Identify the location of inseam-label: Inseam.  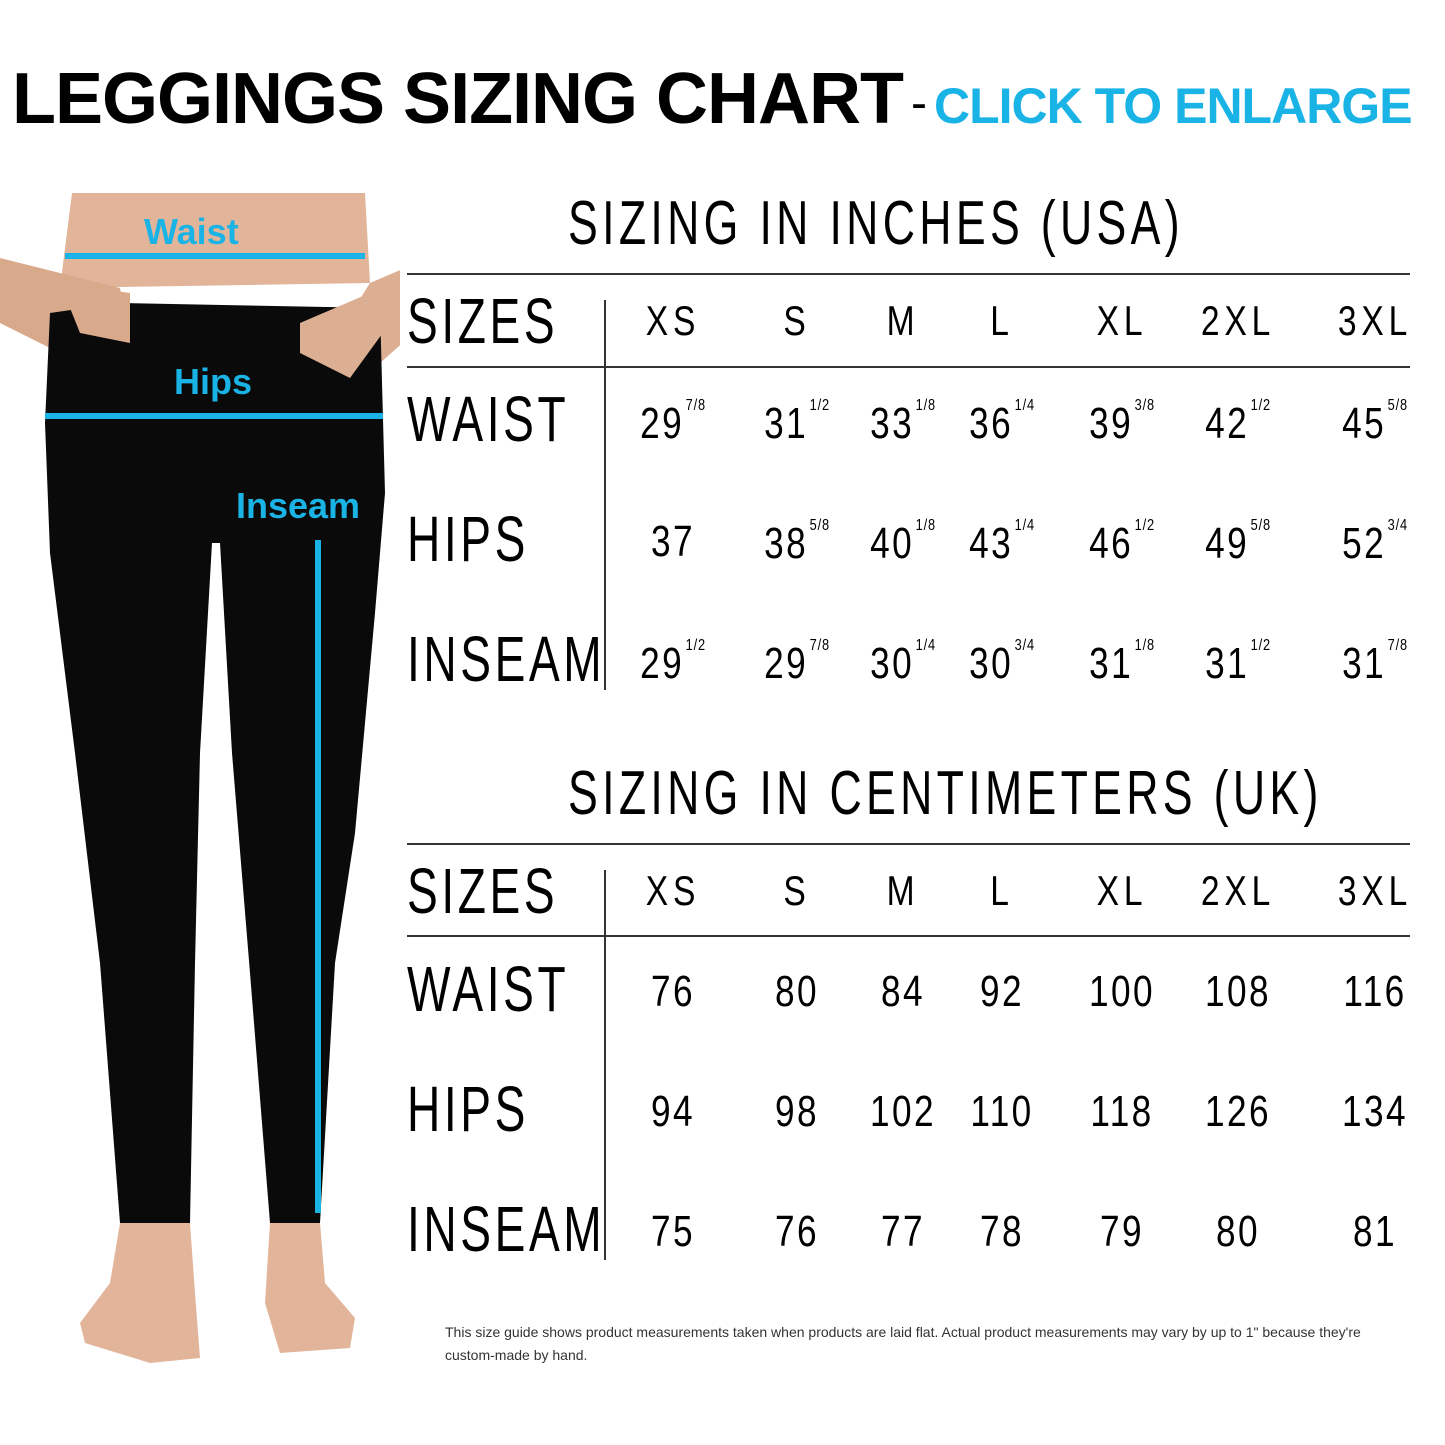
(298, 505).